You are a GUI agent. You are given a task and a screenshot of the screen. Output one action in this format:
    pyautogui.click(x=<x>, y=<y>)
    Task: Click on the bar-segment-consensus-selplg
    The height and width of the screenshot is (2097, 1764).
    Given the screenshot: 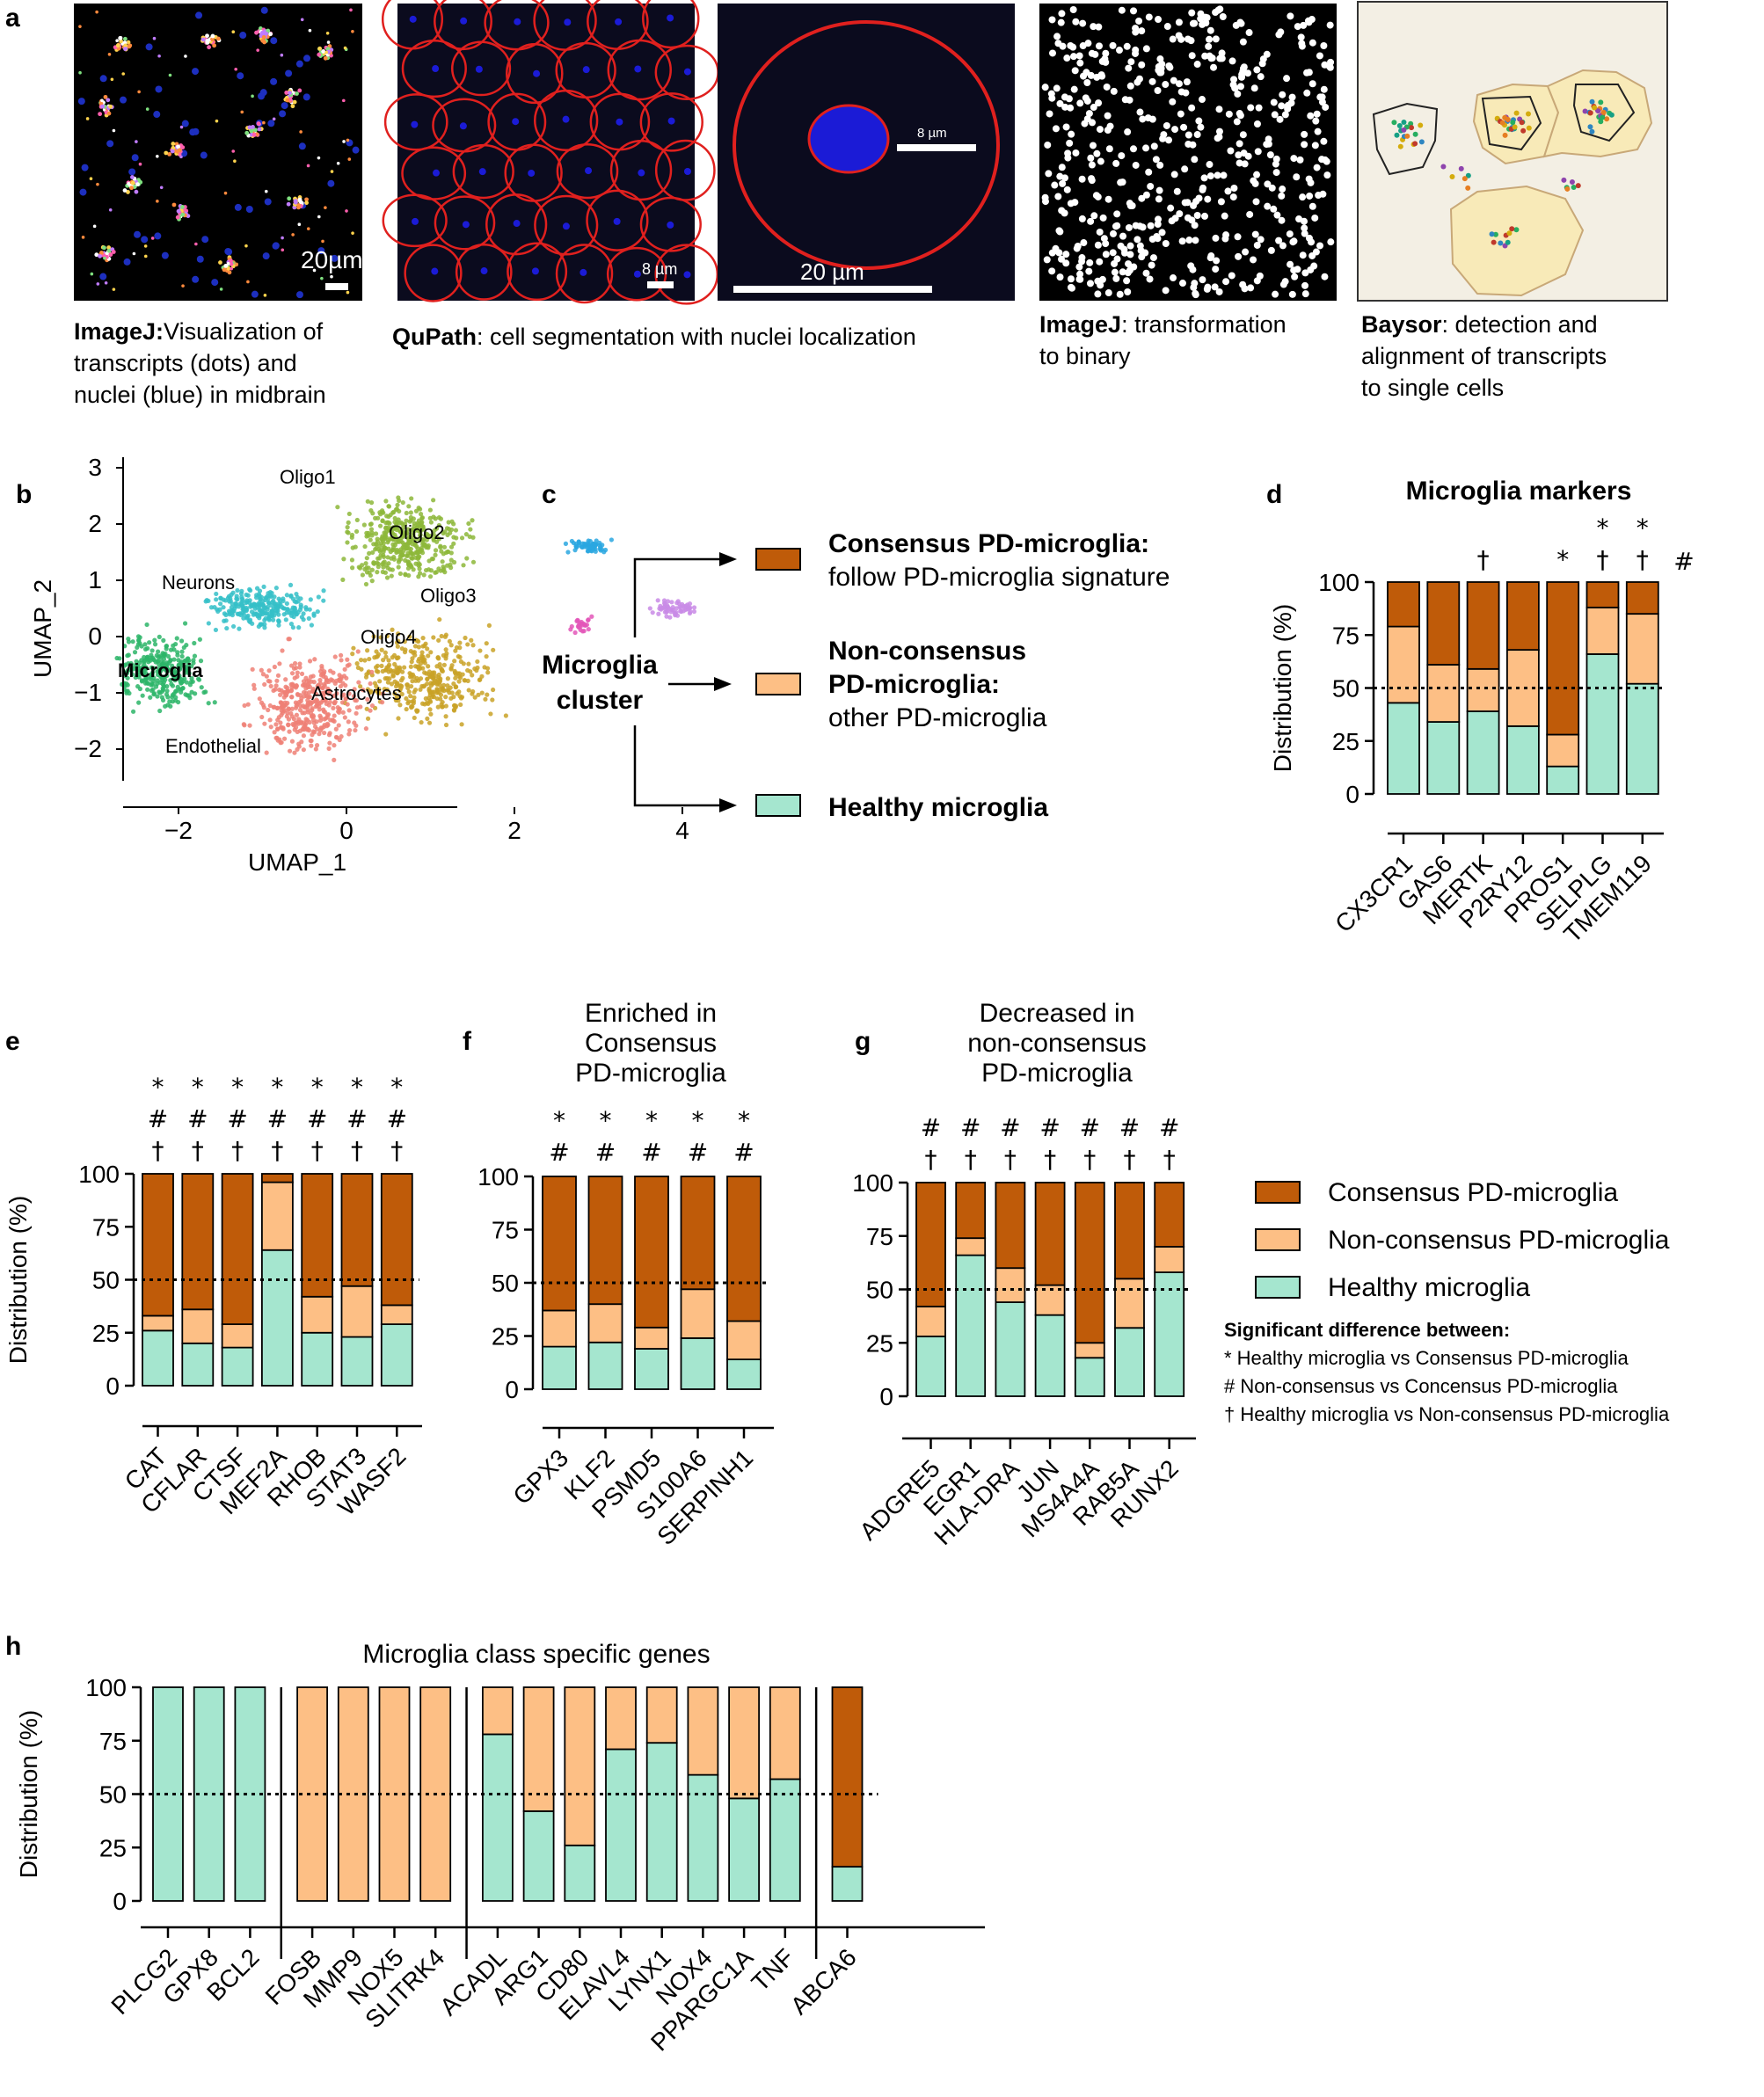 What is the action you would take?
    pyautogui.click(x=1602, y=595)
    